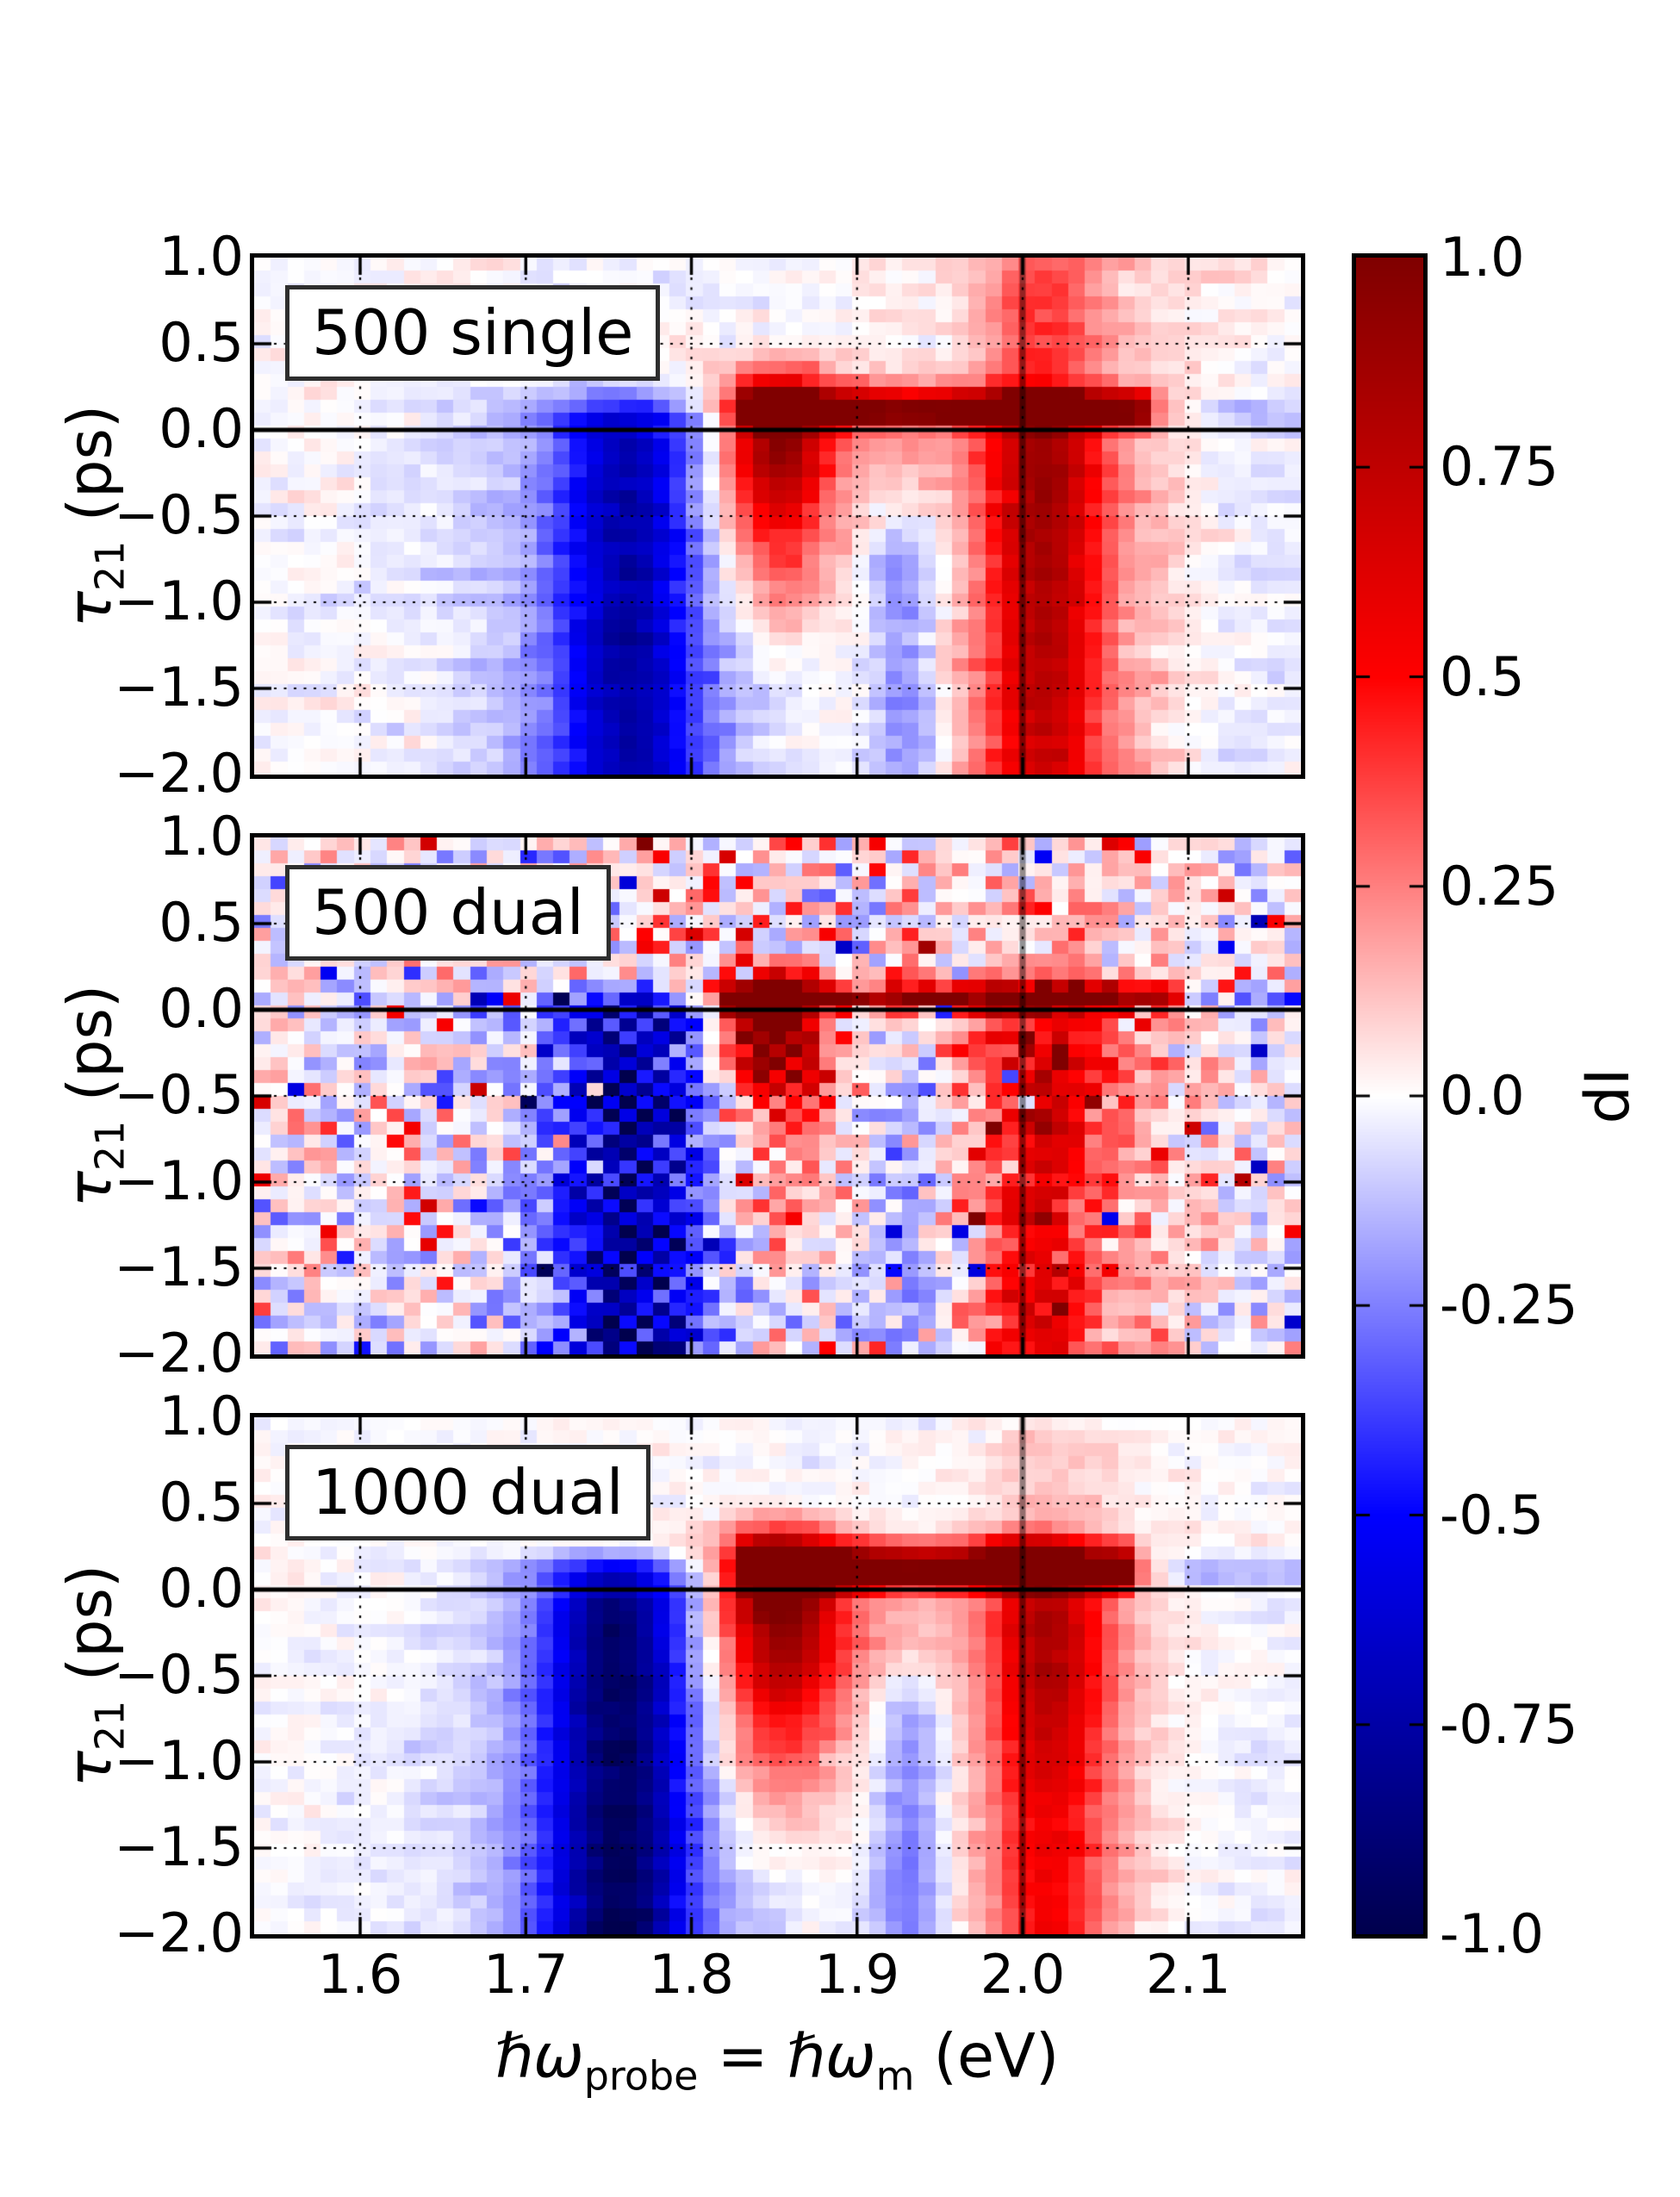 The image size is (1680, 2197). Describe the element at coordinates (179, 773) in the screenshot. I see `y-tick-label-panel1: −2.0` at that location.